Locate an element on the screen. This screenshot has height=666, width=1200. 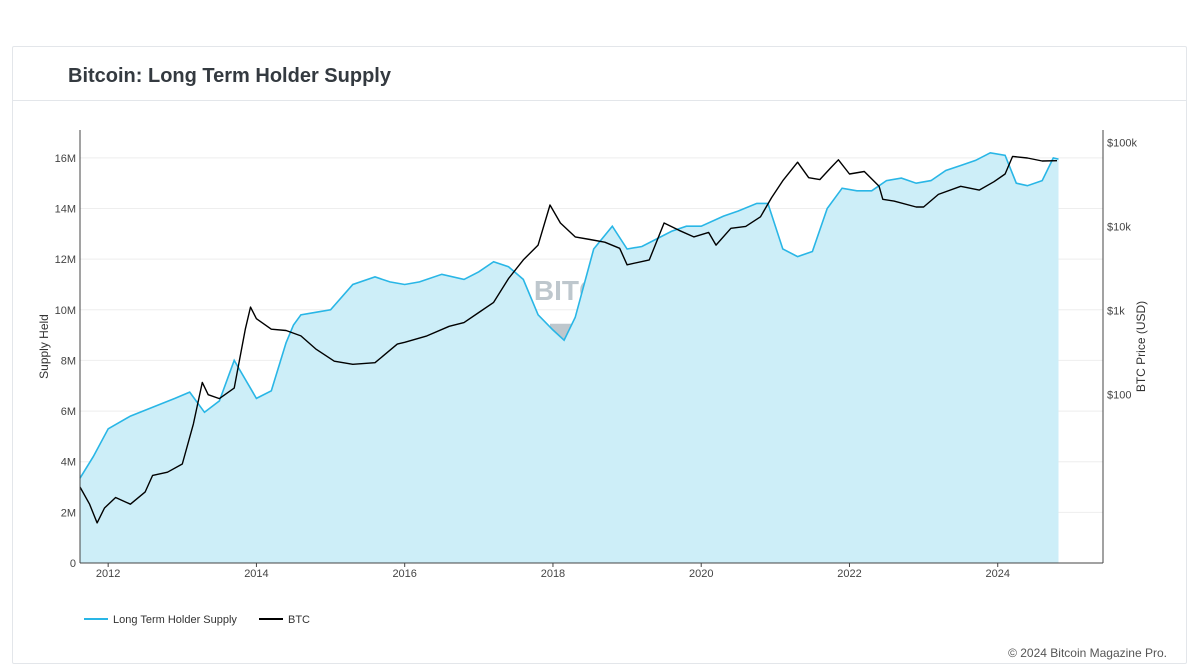
copyright-text: © 2024 Bitcoin Magazine Pro. is located at coordinates (1087, 653).